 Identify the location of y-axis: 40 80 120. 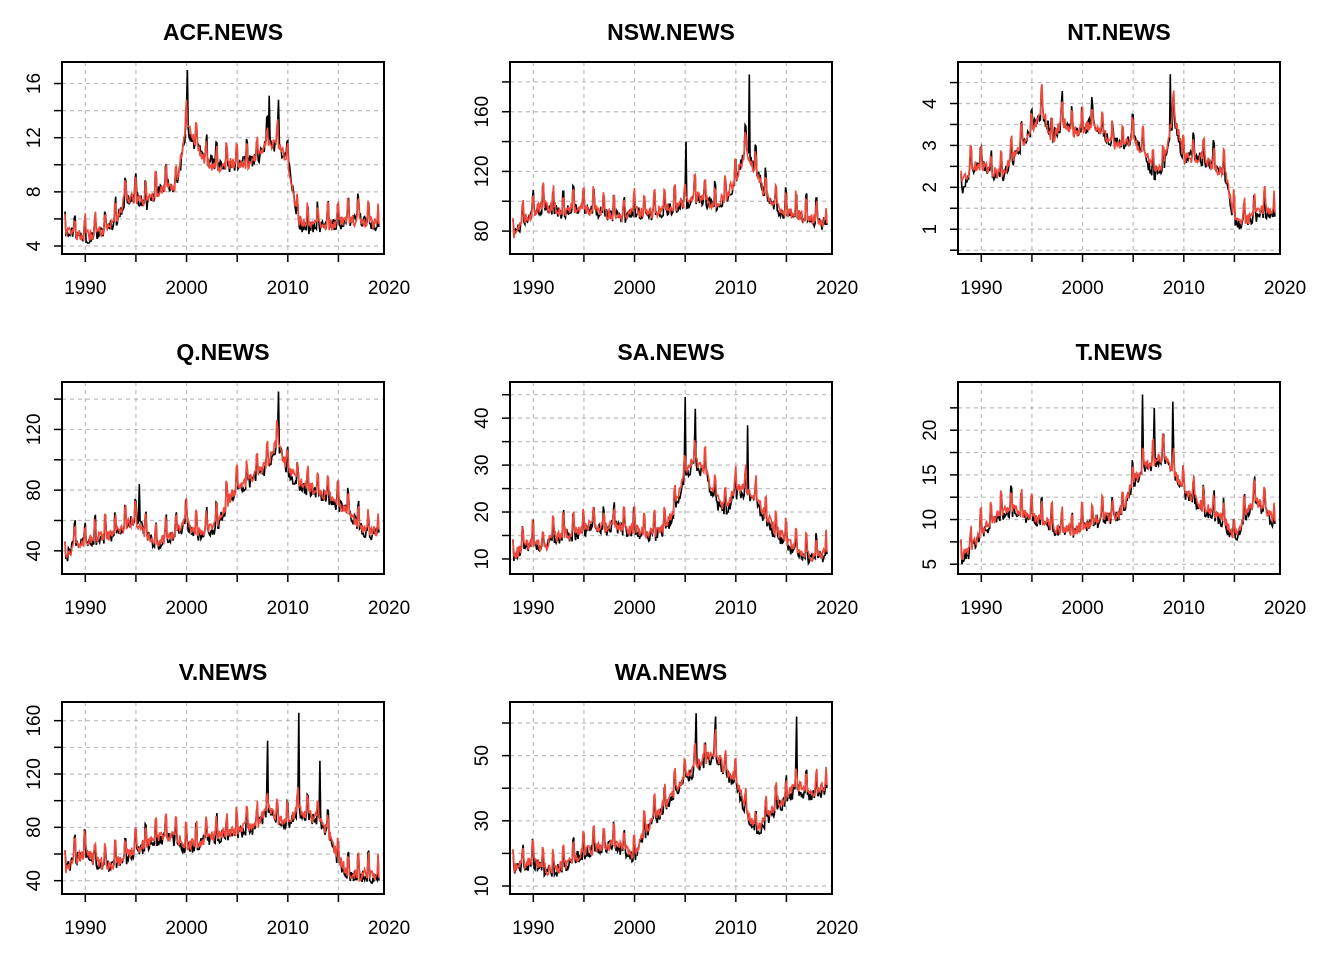
(43, 479).